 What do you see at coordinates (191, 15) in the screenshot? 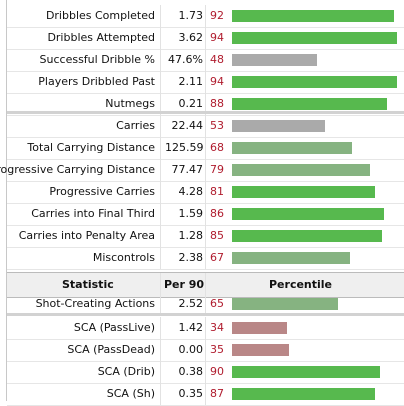
I see `per90-value: 1.73` at bounding box center [191, 15].